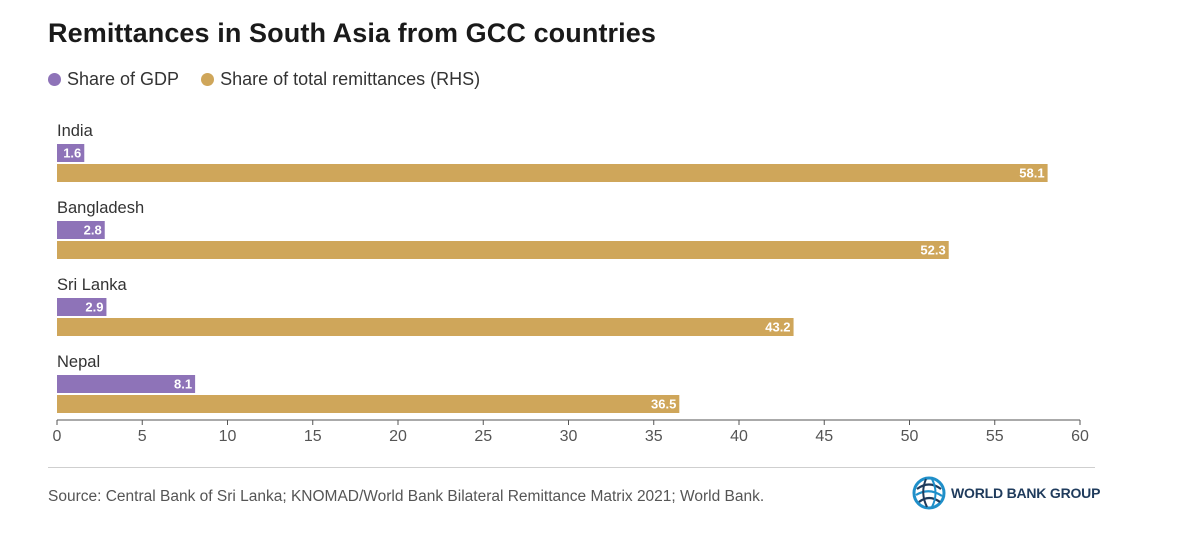 The width and height of the screenshot is (1200, 542). Describe the element at coordinates (350, 79) in the screenshot. I see `legend-label-share-of-remittances: Share of total remittances (RHS)` at that location.